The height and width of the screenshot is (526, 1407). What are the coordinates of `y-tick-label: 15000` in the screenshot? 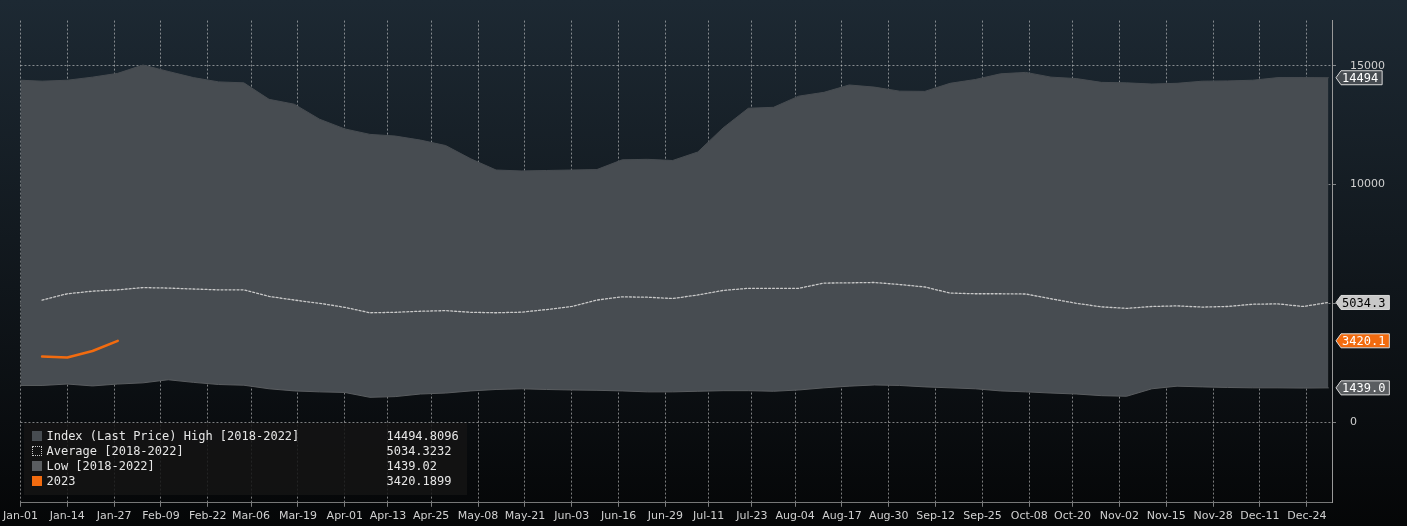 It's located at (1368, 65).